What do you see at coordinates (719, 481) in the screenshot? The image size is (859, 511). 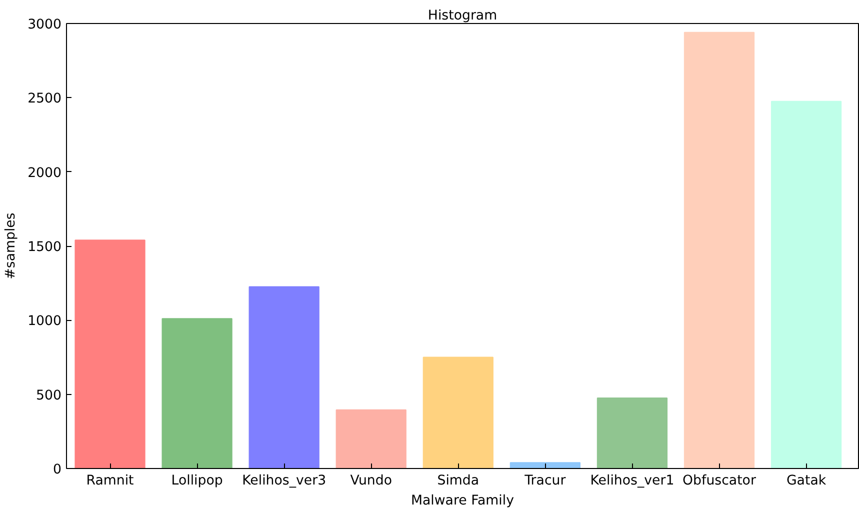 I see `x-tick-label: Obfuscator` at bounding box center [719, 481].